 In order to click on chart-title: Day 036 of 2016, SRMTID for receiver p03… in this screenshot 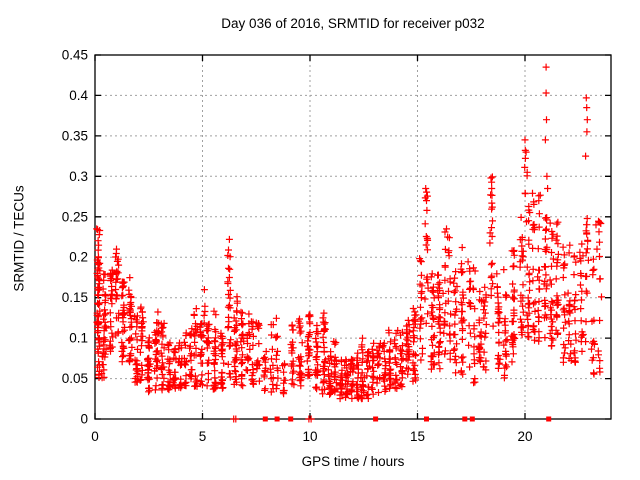, I will do `click(353, 23)`.